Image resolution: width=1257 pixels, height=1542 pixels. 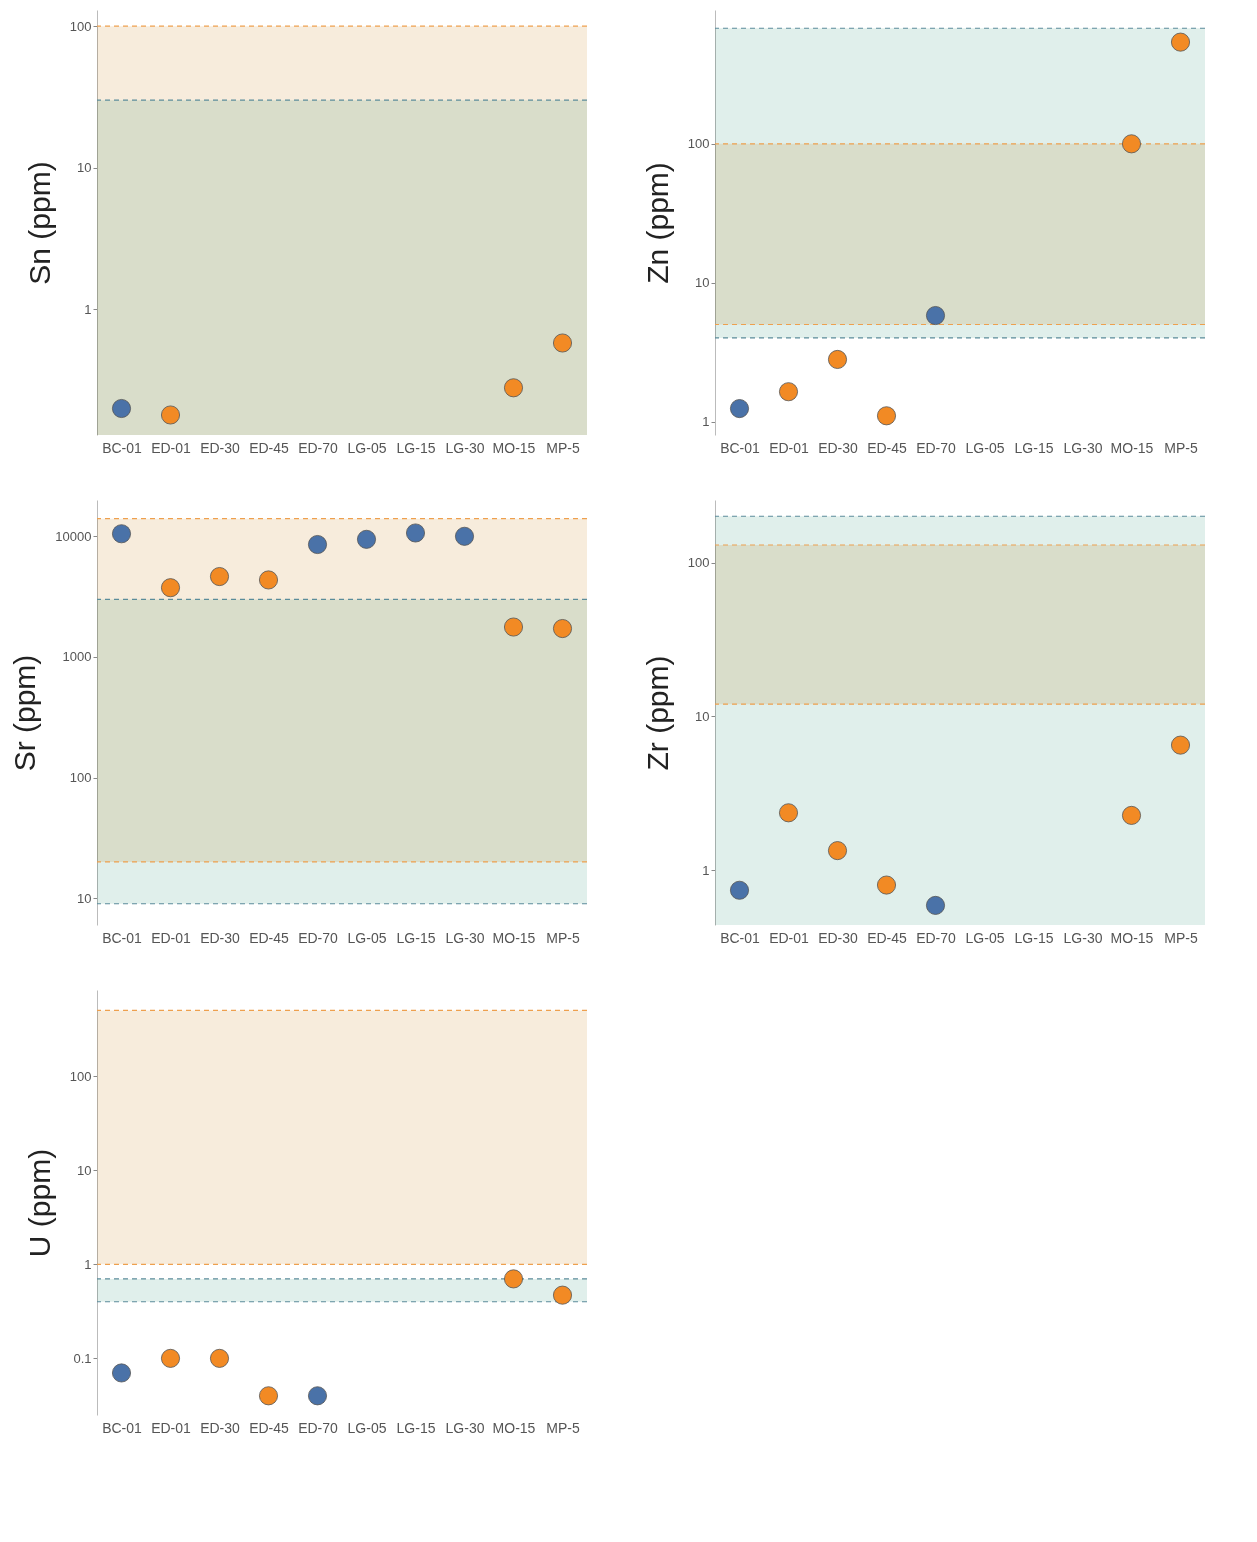 What do you see at coordinates (657, 223) in the screenshot?
I see `y-axis-title: Zn (ppm)` at bounding box center [657, 223].